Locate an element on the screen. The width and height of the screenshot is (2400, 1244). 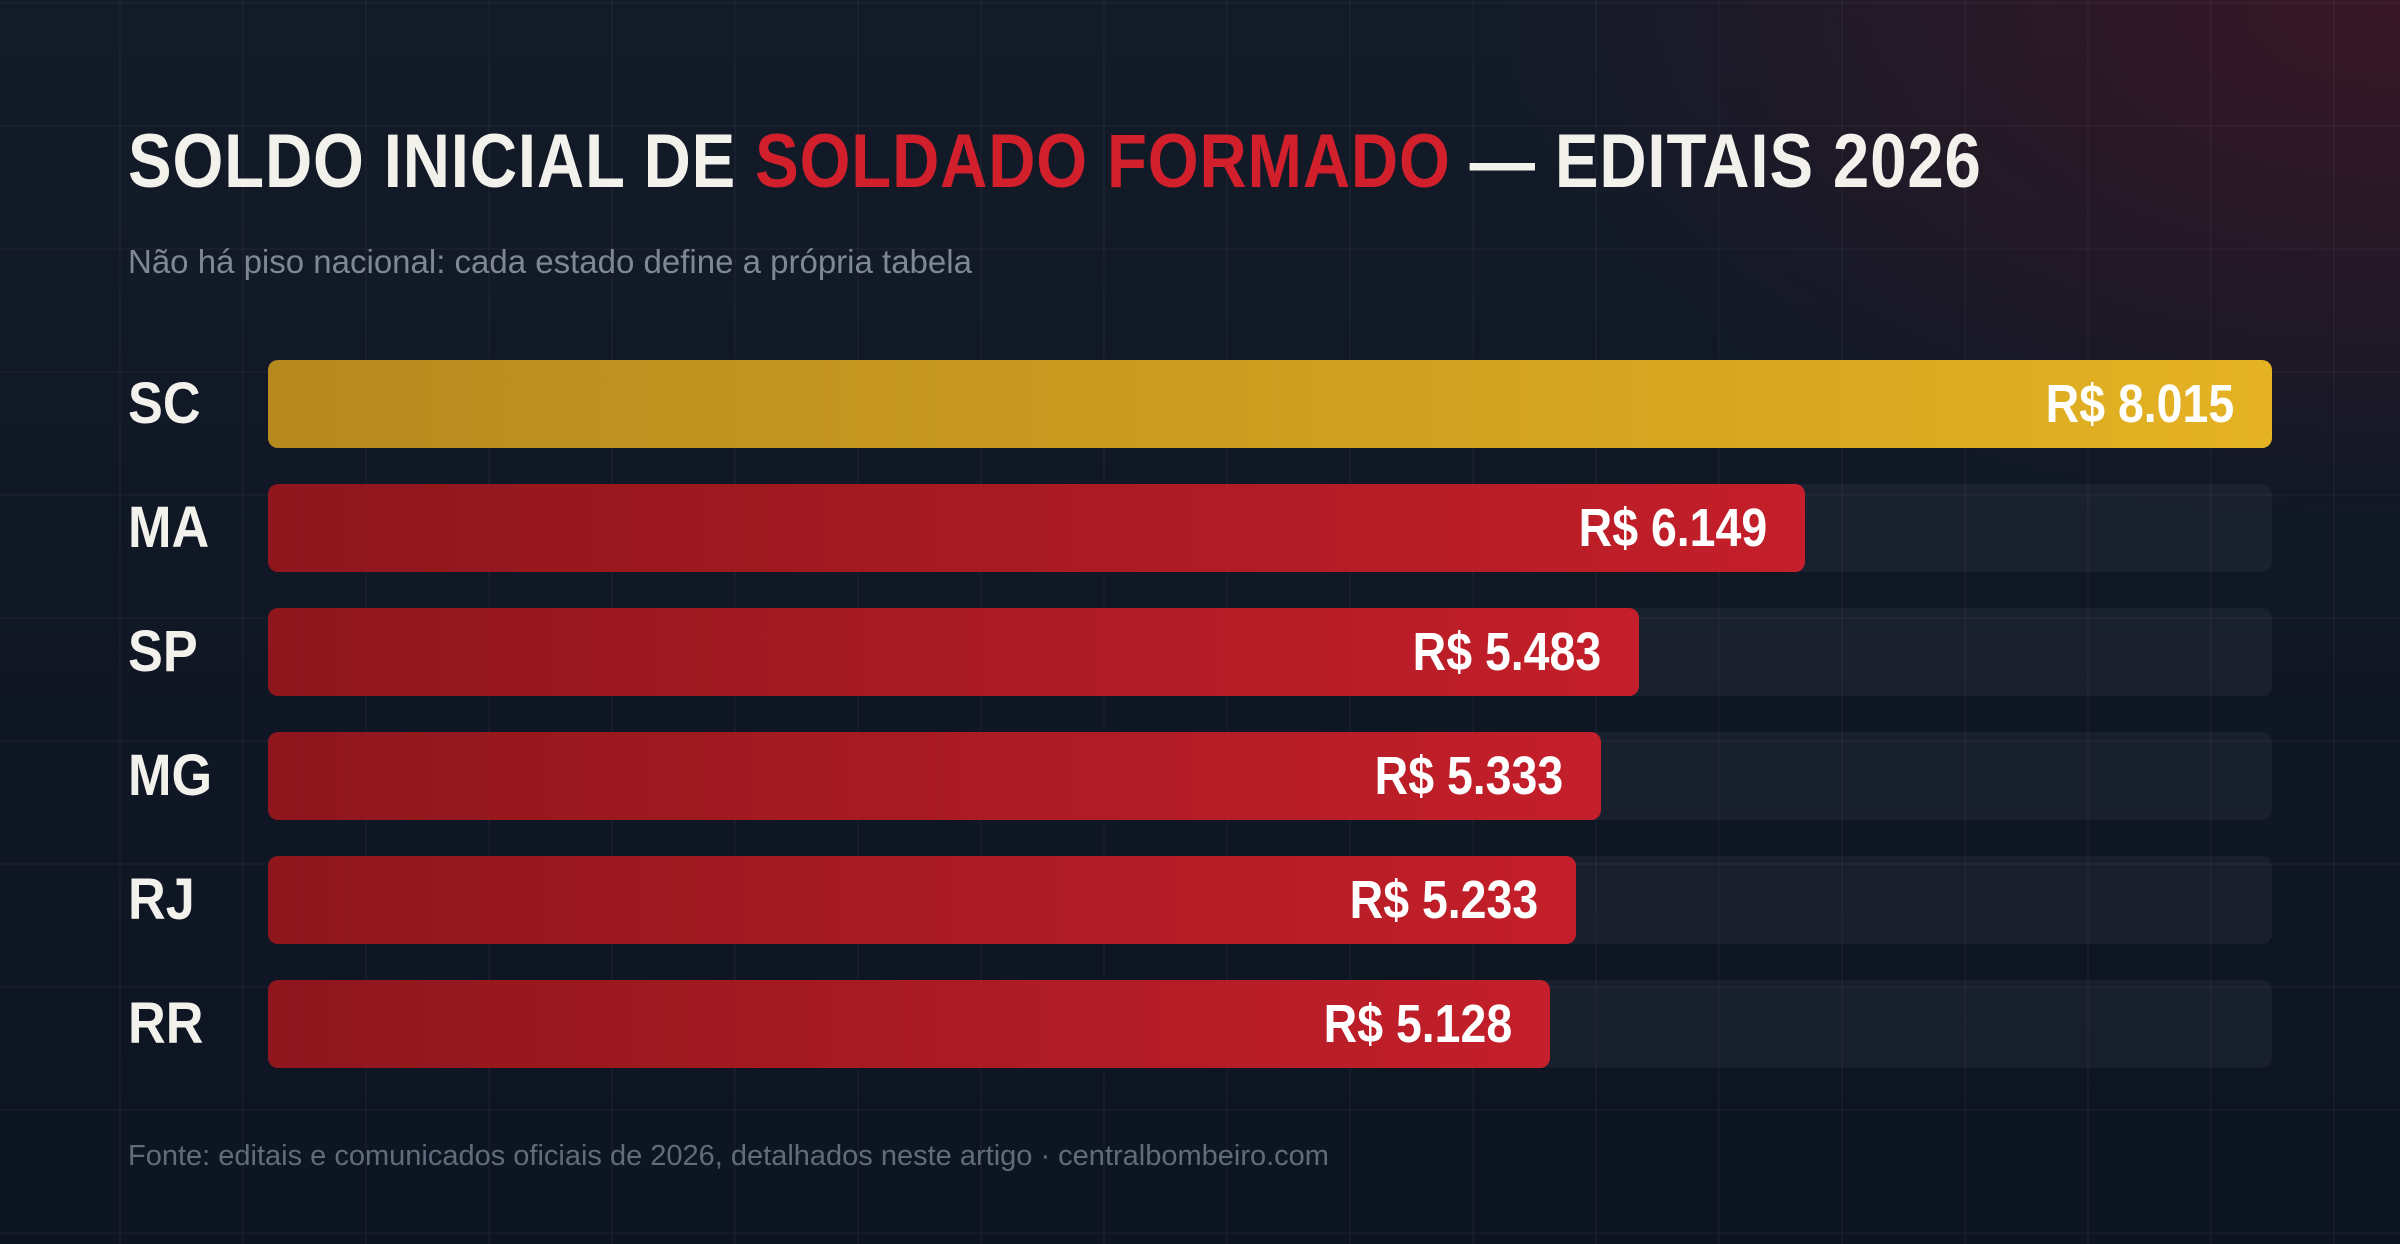
category-label-ma: MA is located at coordinates (169, 527).